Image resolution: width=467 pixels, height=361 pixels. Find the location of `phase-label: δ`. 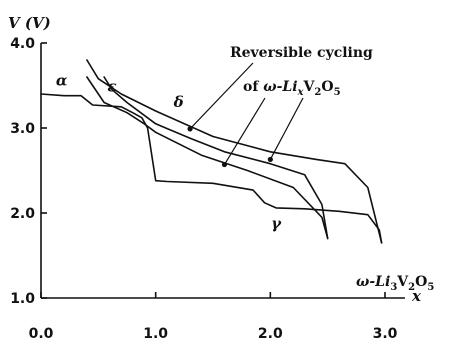

phase-label: δ is located at coordinates (178, 102).